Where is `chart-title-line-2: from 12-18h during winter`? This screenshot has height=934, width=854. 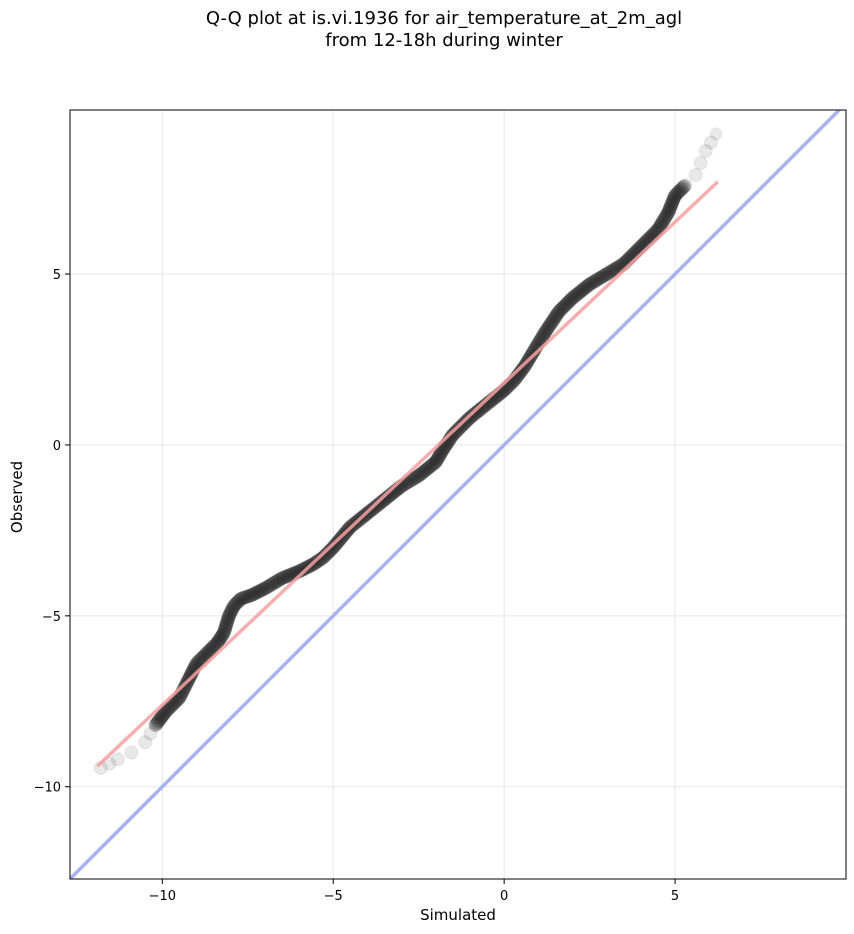 chart-title-line-2: from 12-18h during winter is located at coordinates (444, 40).